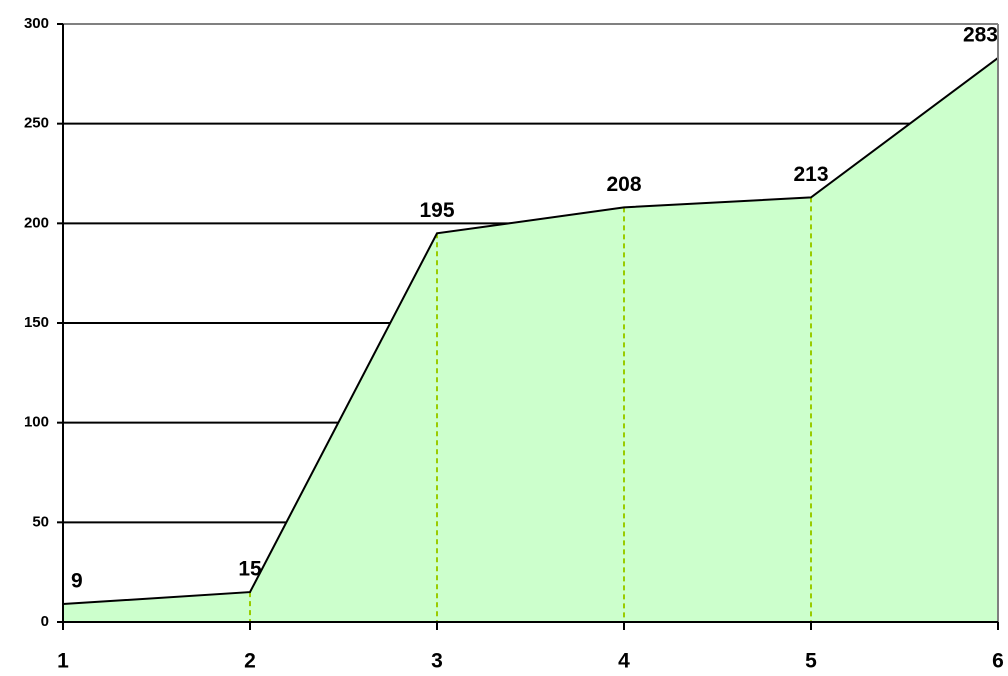 The image size is (1008, 676). Describe the element at coordinates (36, 123) in the screenshot. I see `y-tick-label: 250` at that location.